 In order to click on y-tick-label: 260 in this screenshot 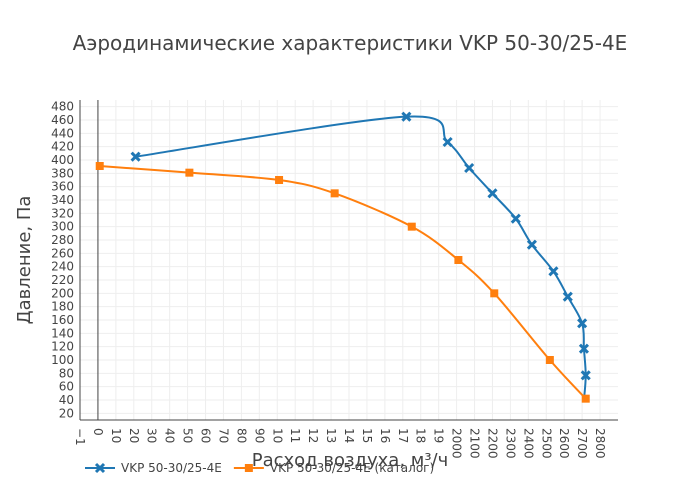, I will do `click(62, 253)`.